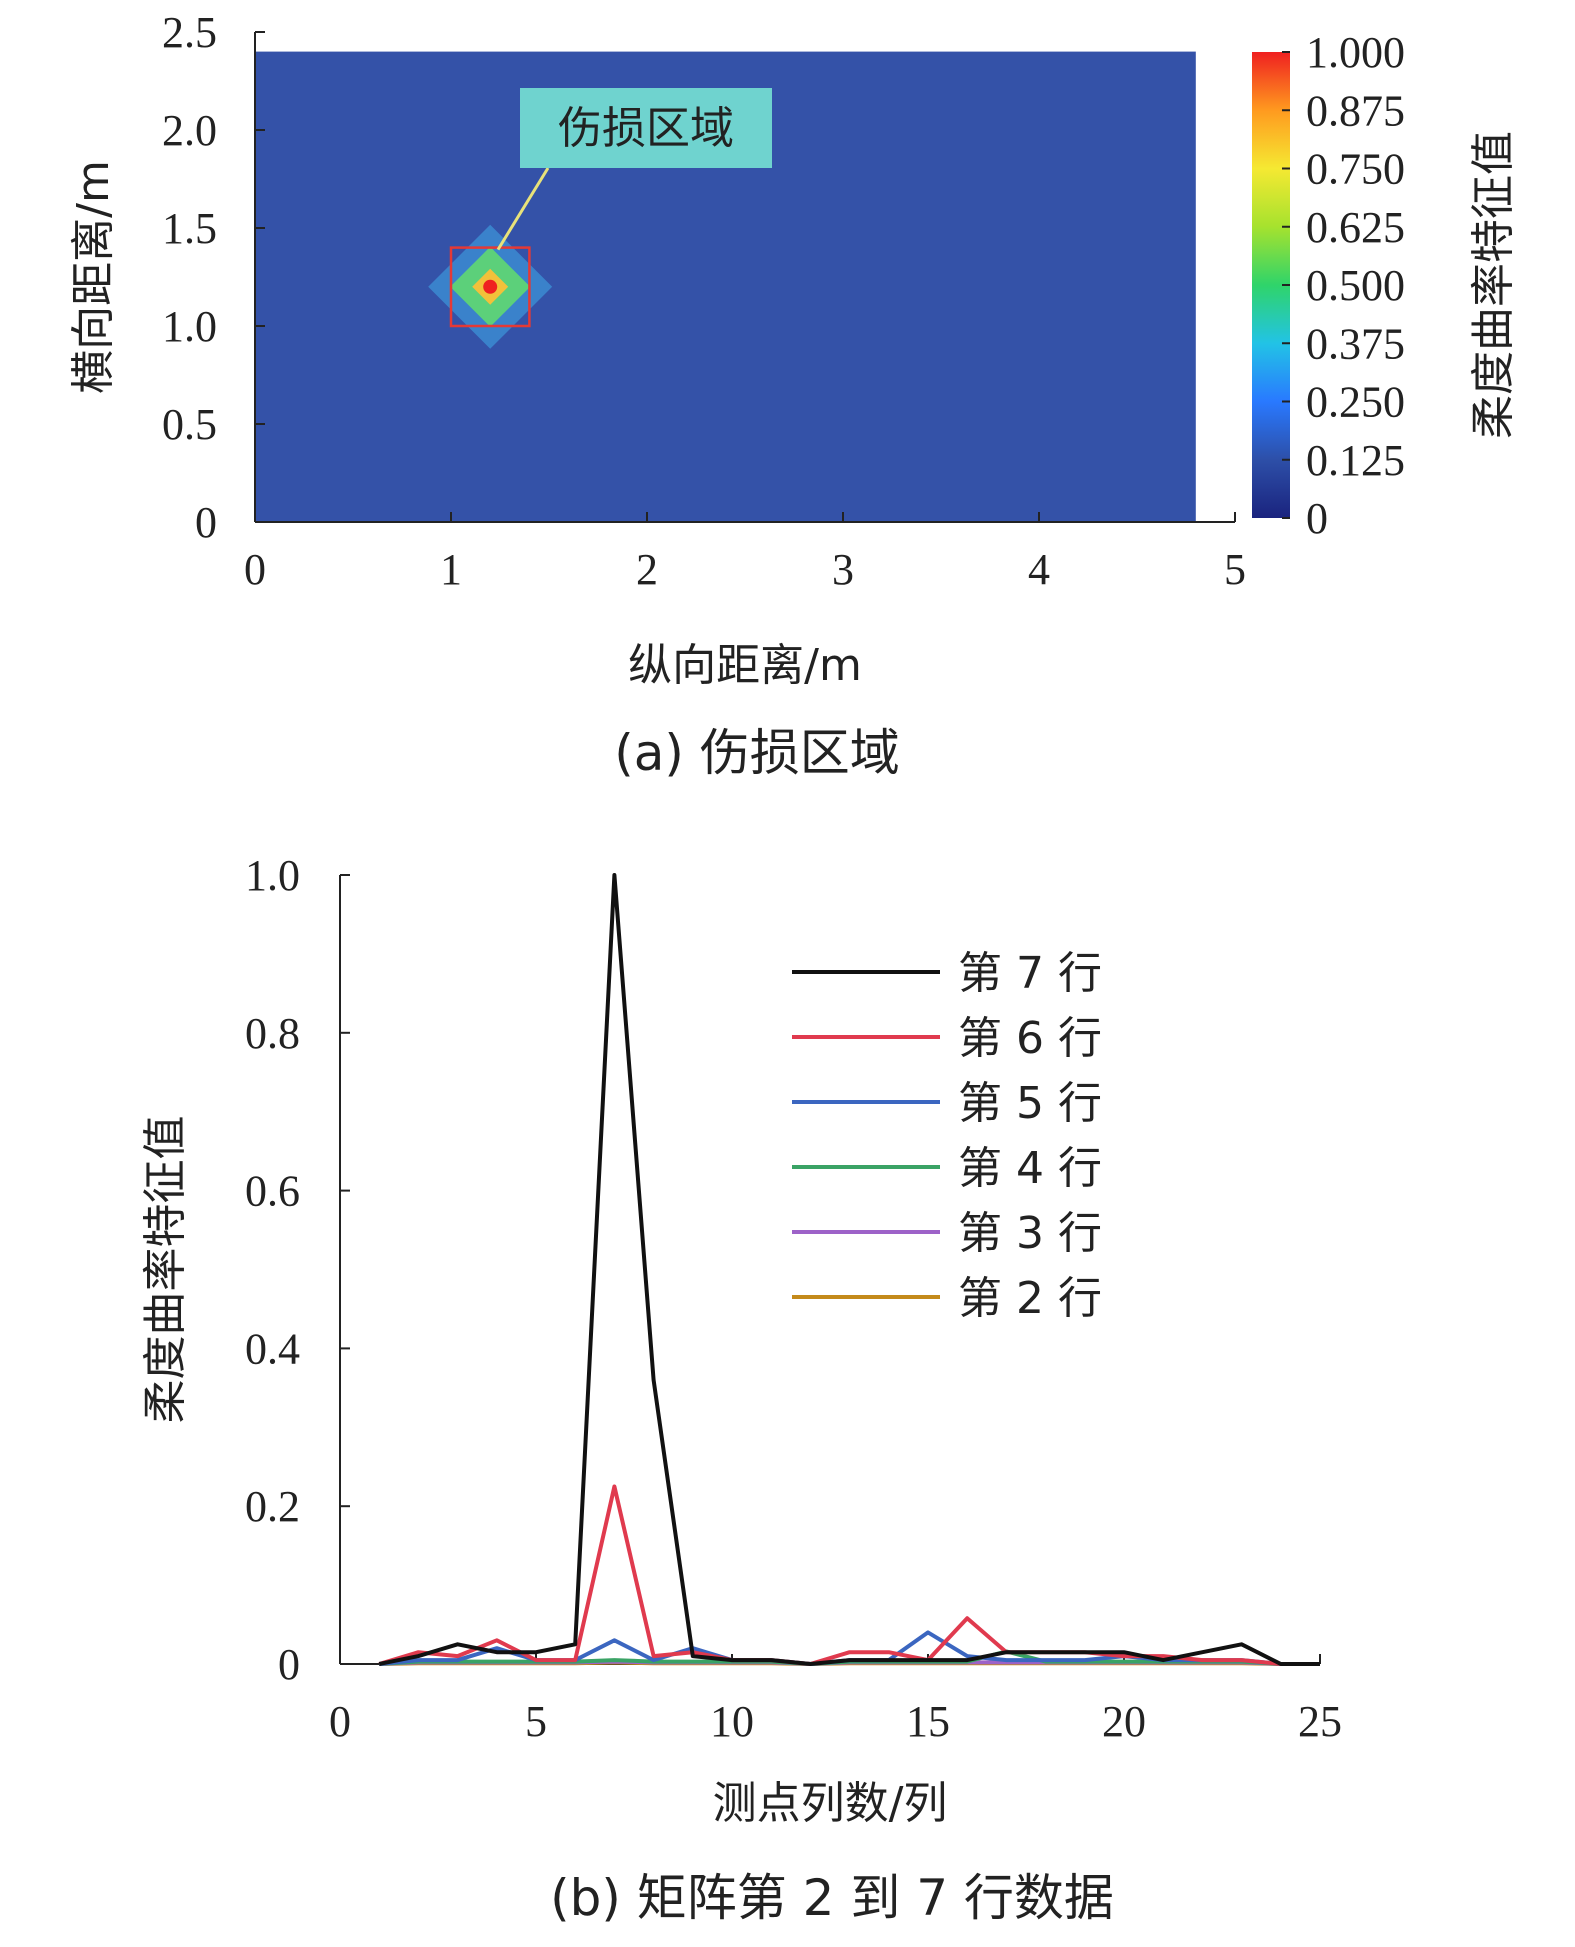  Describe the element at coordinates (947, 1136) in the screenshot. I see `line-chart-legend: 第 7 行第 6 行第 5 行第 4 行第 3 行第 2 行` at that location.